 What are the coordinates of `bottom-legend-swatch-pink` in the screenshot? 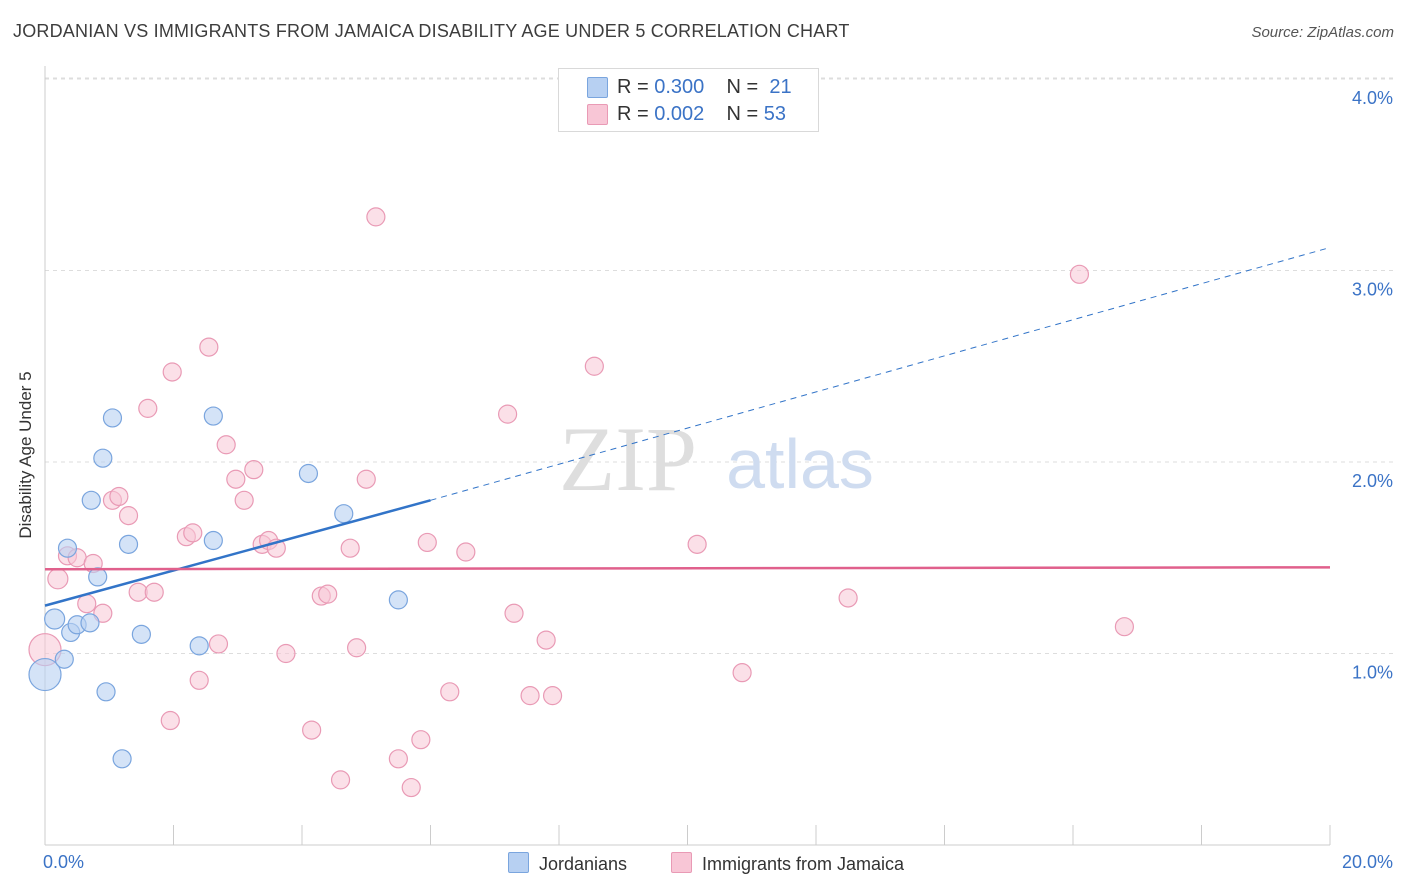 It's located at (681, 862).